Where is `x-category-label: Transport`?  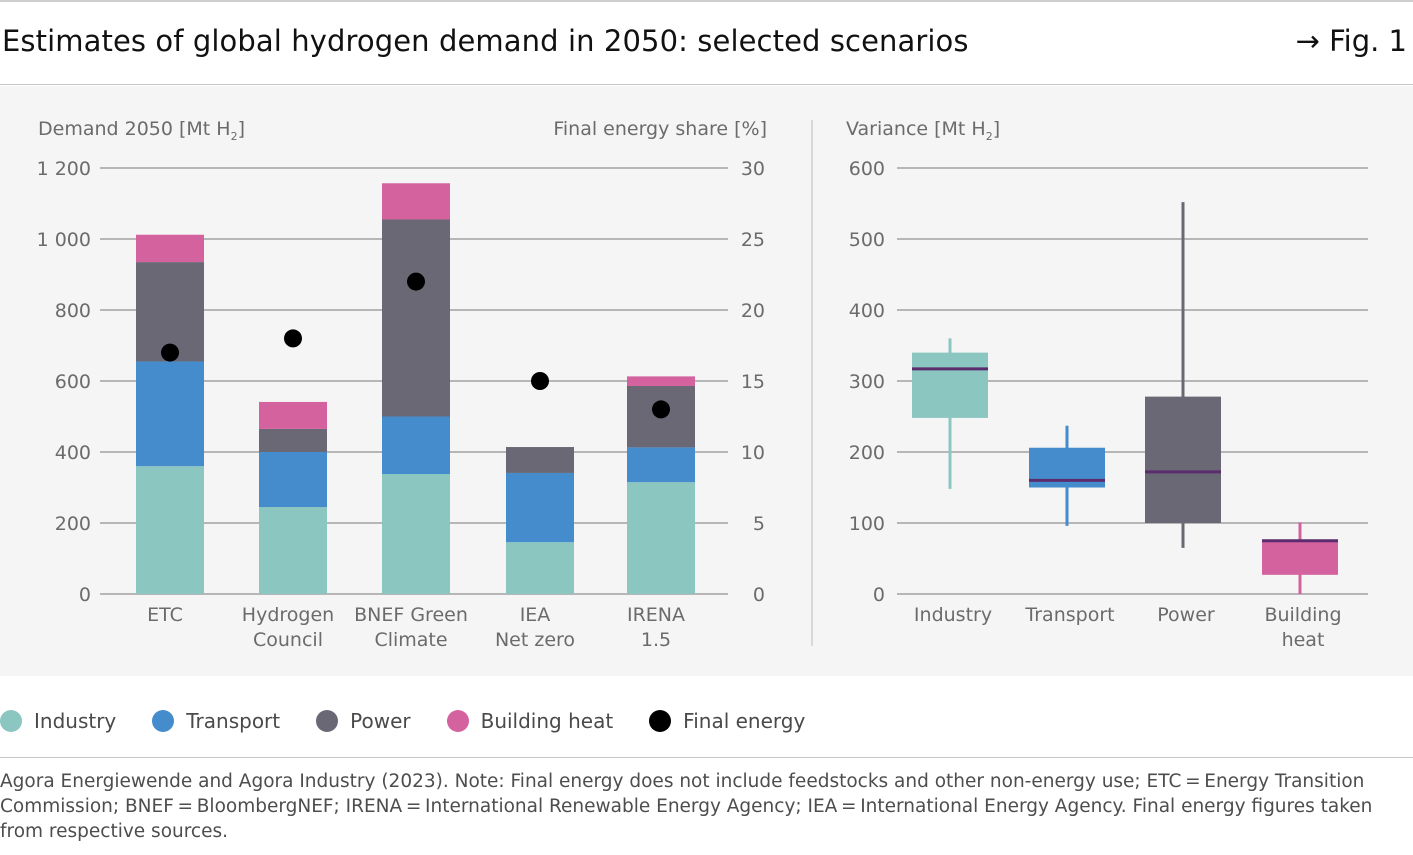 x-category-label: Transport is located at coordinates (1069, 615).